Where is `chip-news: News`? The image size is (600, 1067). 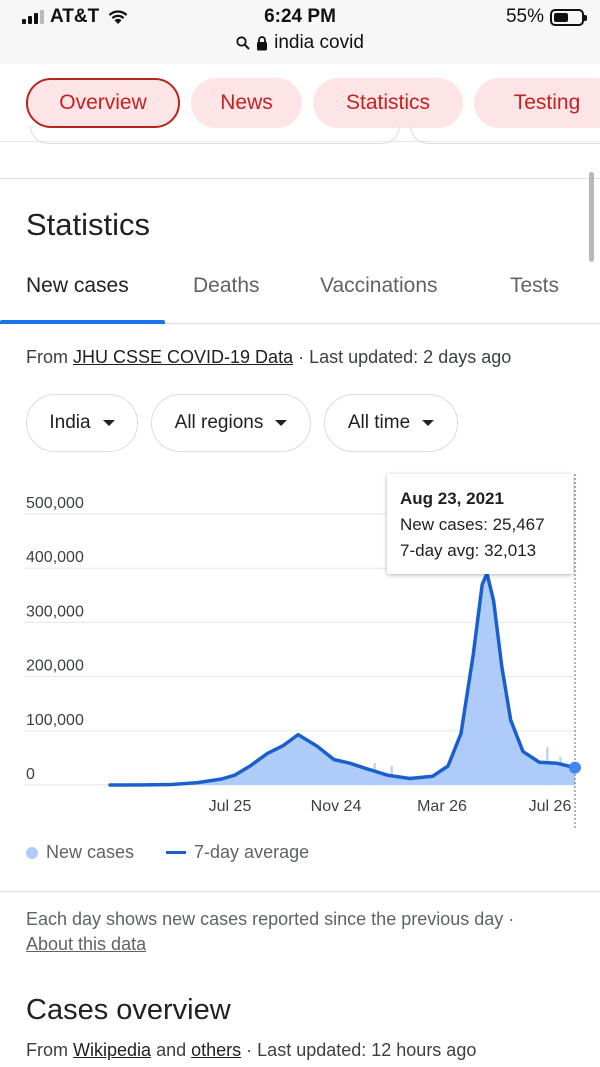
chip-news: News is located at coordinates (246, 103).